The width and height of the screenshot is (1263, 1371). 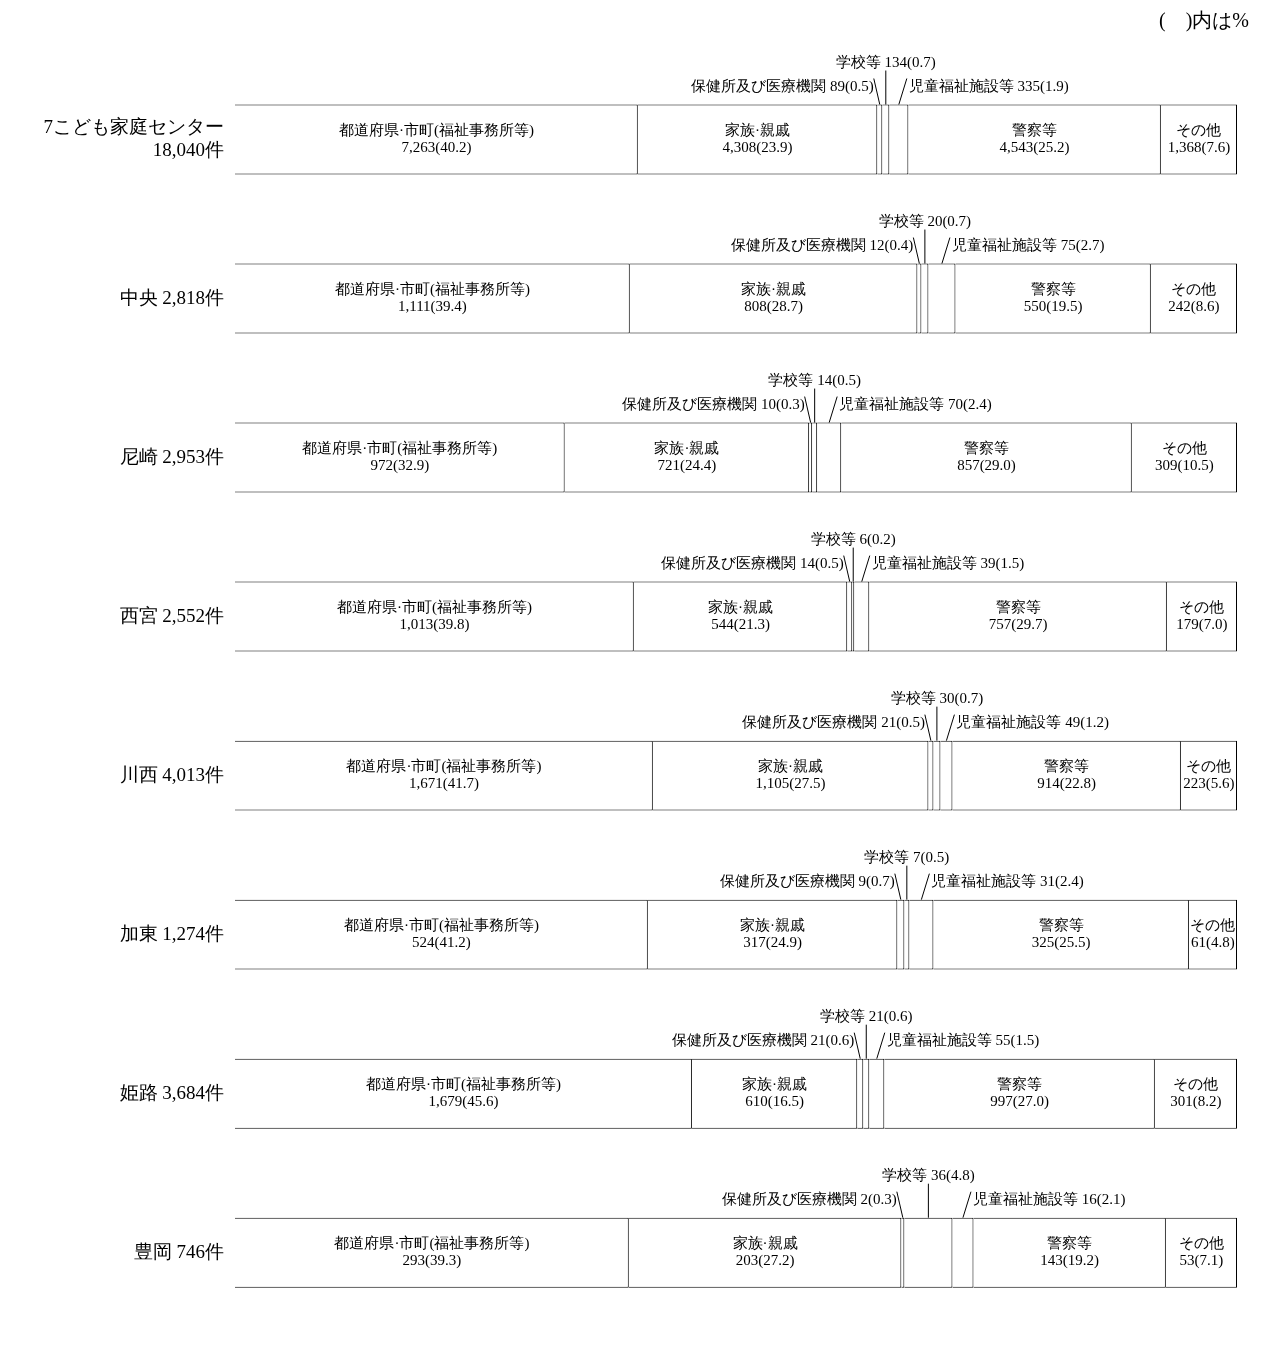 What do you see at coordinates (1028, 244) in the screenshot?
I see `text: 児童福祉施設等 75(2.7)` at bounding box center [1028, 244].